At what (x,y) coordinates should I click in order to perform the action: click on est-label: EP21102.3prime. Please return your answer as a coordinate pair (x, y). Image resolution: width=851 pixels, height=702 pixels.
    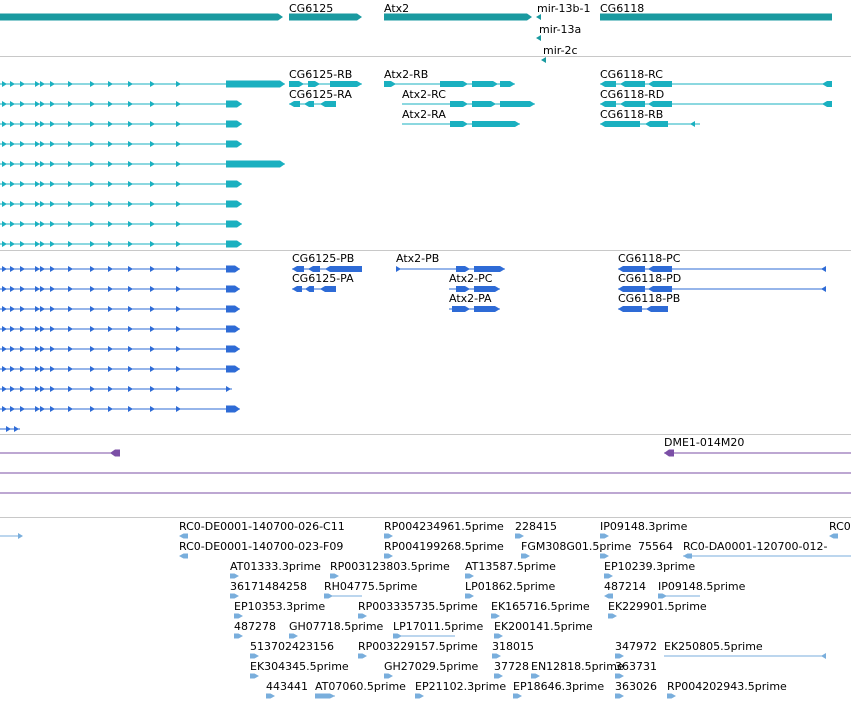
    Looking at the image, I should click on (461, 686).